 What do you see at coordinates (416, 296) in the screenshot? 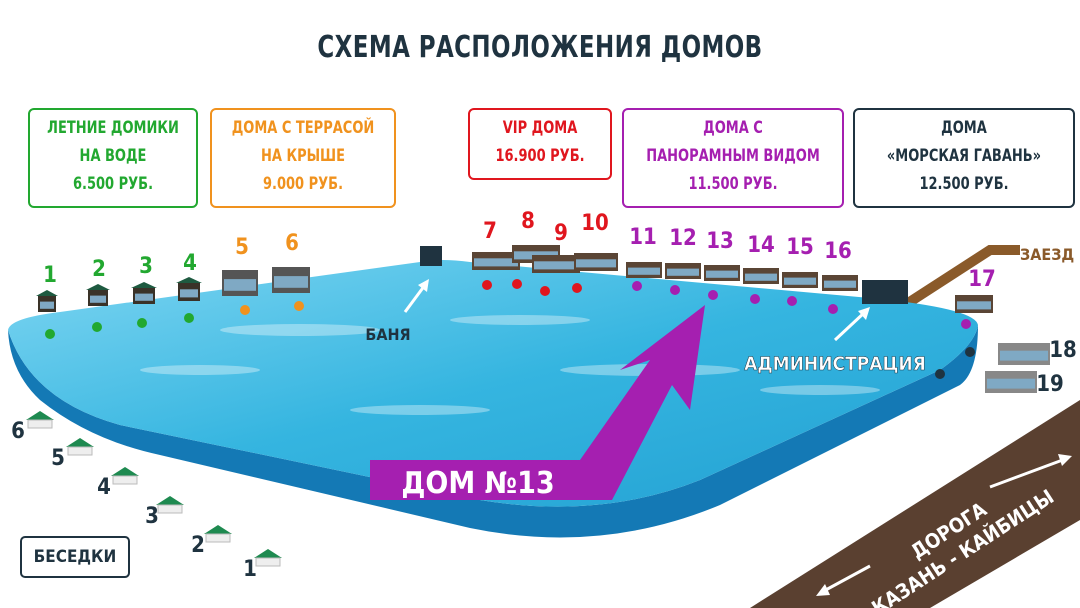
I see `banya-arrow` at bounding box center [416, 296].